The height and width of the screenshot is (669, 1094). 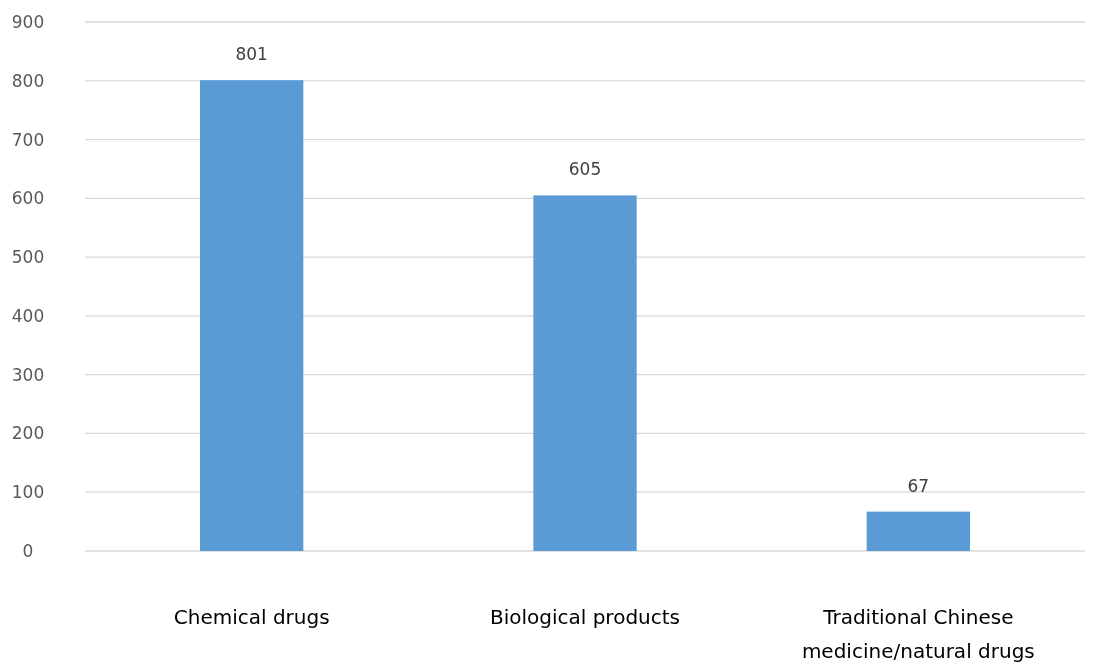 I want to click on y-tick-label: 500, so click(x=28, y=257).